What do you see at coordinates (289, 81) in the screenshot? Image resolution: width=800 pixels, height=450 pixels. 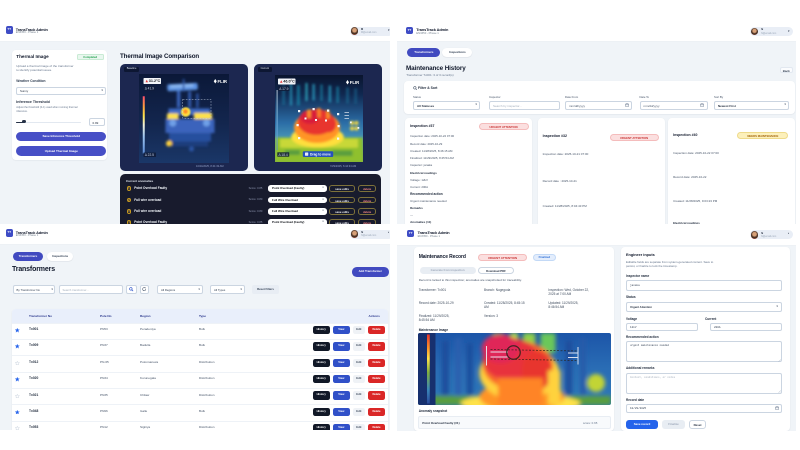 I see `svg-text: 46.0°C` at bounding box center [289, 81].